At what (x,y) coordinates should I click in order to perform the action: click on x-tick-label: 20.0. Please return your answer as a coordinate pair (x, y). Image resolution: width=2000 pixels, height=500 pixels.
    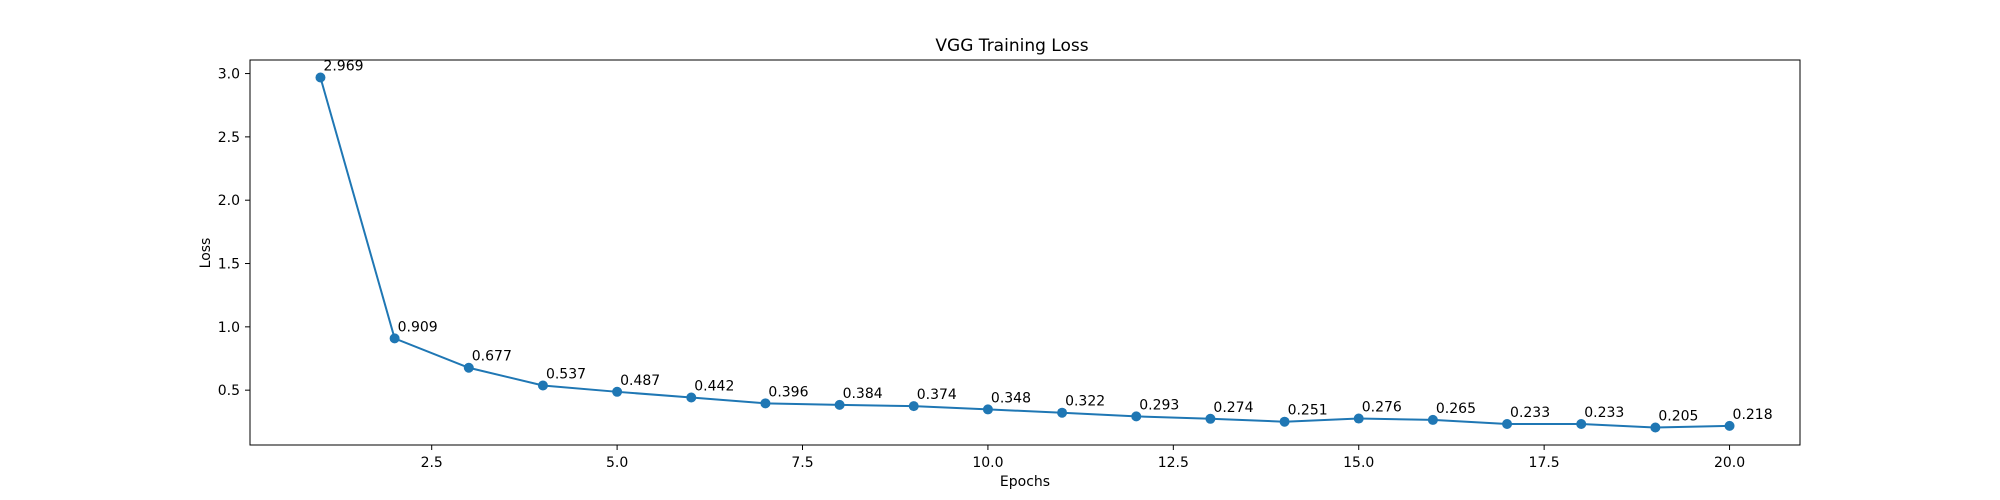
    Looking at the image, I should click on (1729, 463).